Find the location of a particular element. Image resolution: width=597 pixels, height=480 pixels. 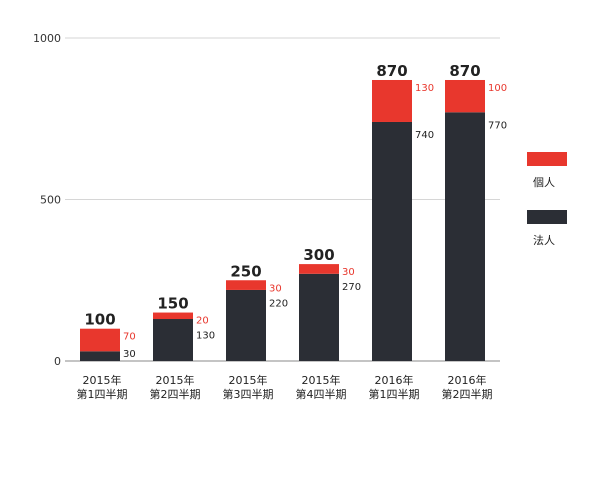

segment-label-top: 130 is located at coordinates (424, 88).